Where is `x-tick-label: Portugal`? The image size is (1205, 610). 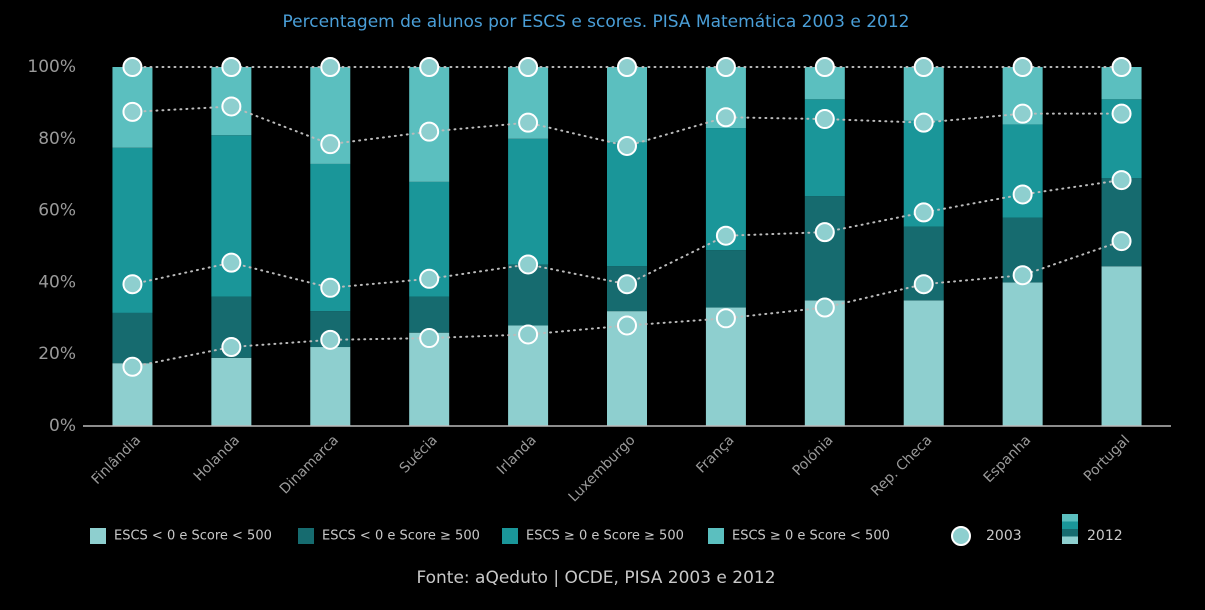 x-tick-label: Portugal is located at coordinates (1107, 458).